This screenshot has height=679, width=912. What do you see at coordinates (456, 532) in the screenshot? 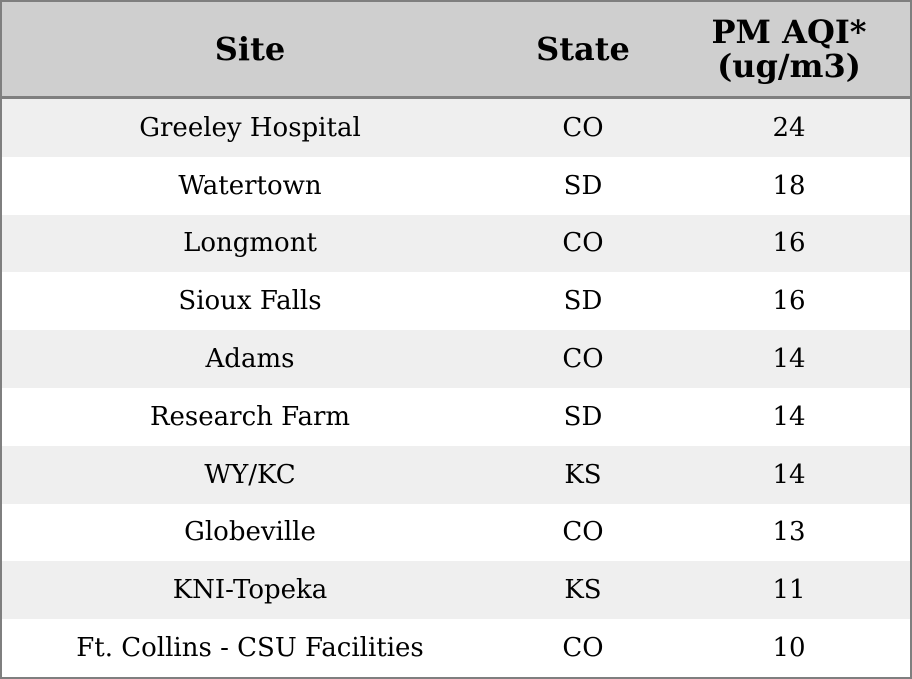
I see `table-row: Globeville CO 13` at bounding box center [456, 532].